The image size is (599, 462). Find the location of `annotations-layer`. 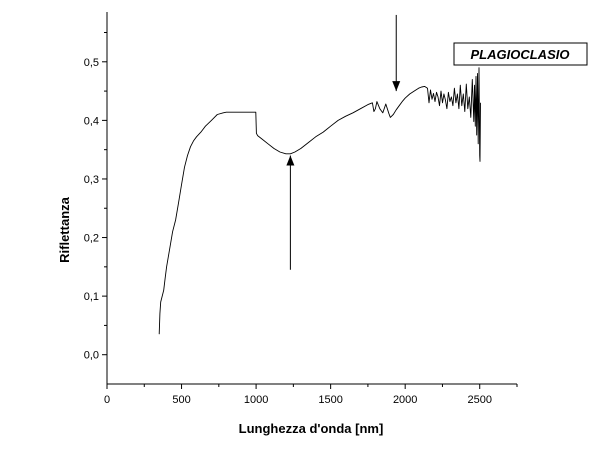

annotations-layer is located at coordinates (343, 142).